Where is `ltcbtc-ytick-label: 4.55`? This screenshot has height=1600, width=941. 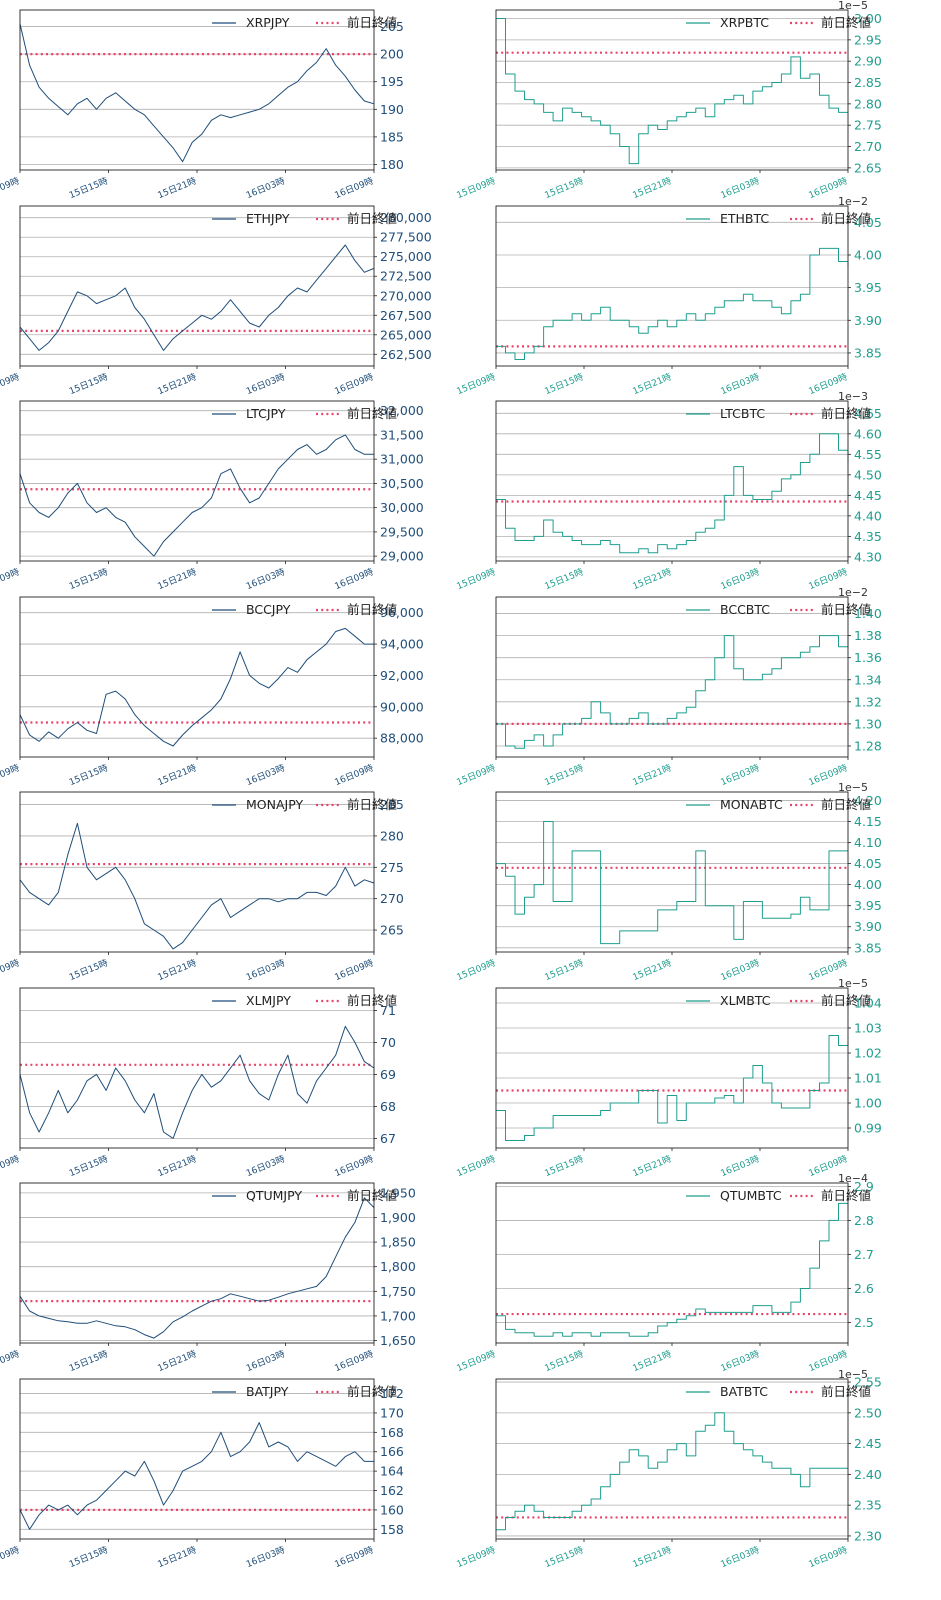
ltcbtc-ytick-label: 4.55 is located at coordinates (868, 454).